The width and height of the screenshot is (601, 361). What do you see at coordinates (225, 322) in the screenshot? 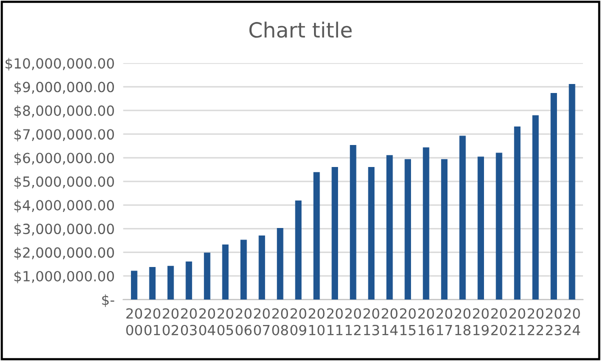
I see `x-tick-label: 2005` at bounding box center [225, 322].